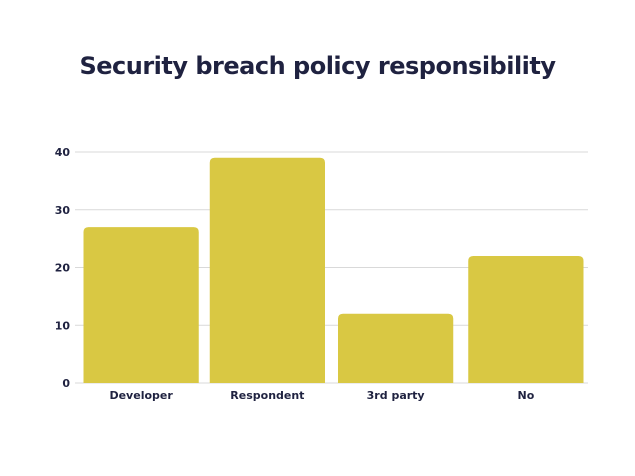 The width and height of the screenshot is (635, 476). Describe the element at coordinates (317, 66) in the screenshot. I see `chart-title: Security breach policy responsibility` at that location.